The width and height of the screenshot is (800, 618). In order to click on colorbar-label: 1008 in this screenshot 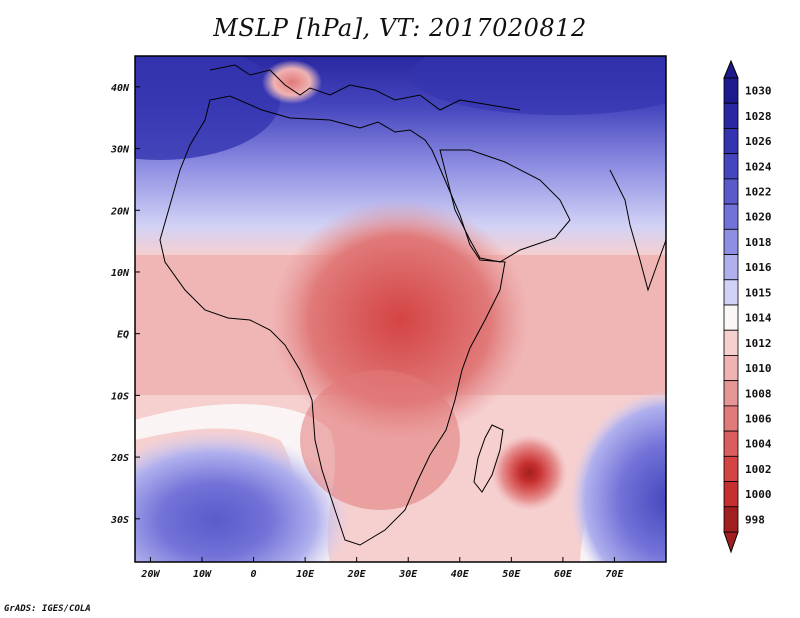, I will do `click(758, 393)`.